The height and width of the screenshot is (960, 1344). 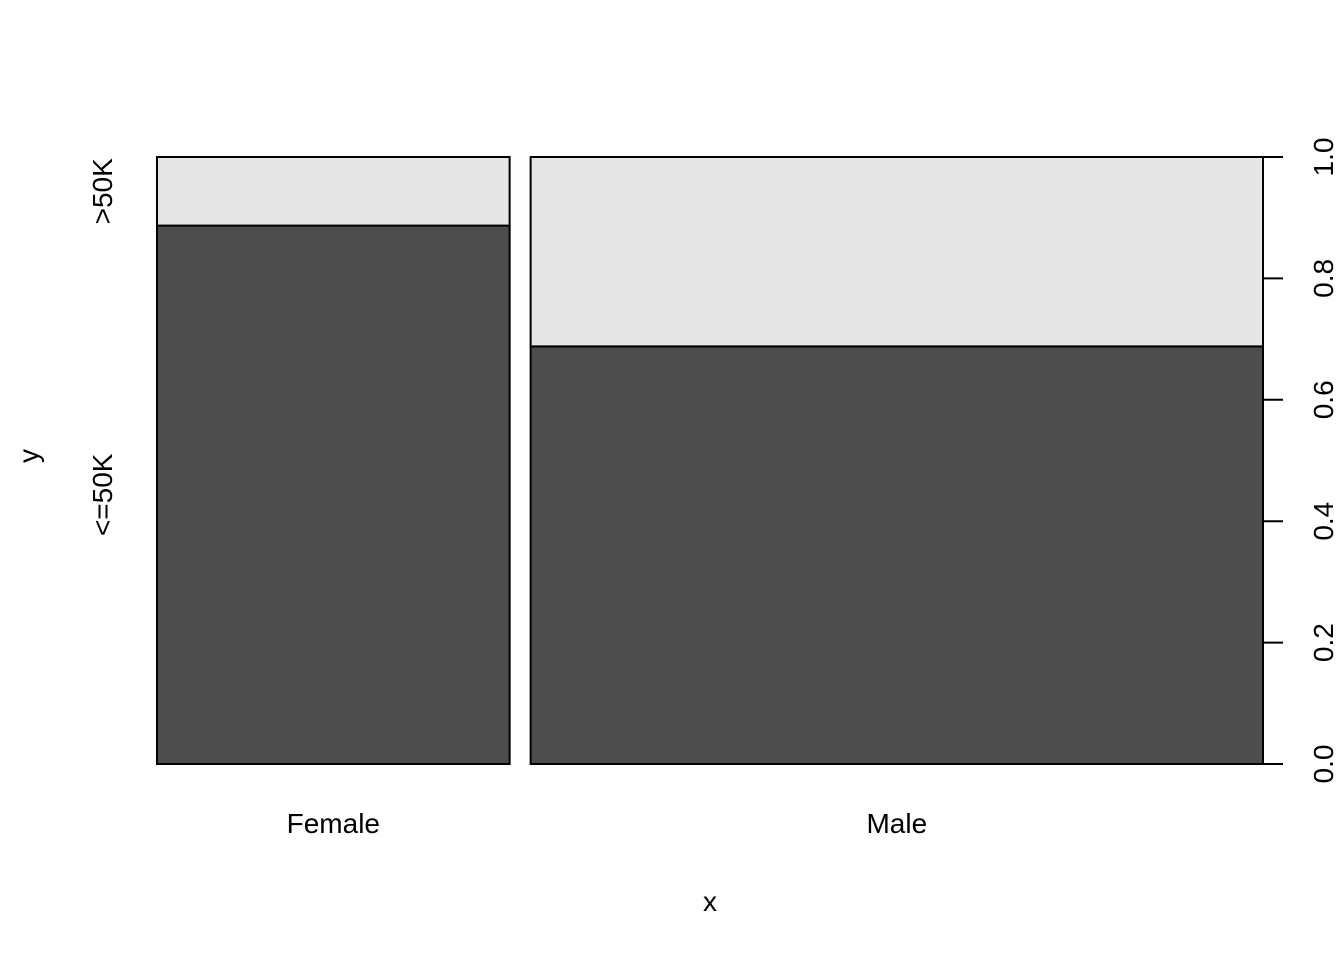 I want to click on y-axis-label: y, so click(x=28, y=456).